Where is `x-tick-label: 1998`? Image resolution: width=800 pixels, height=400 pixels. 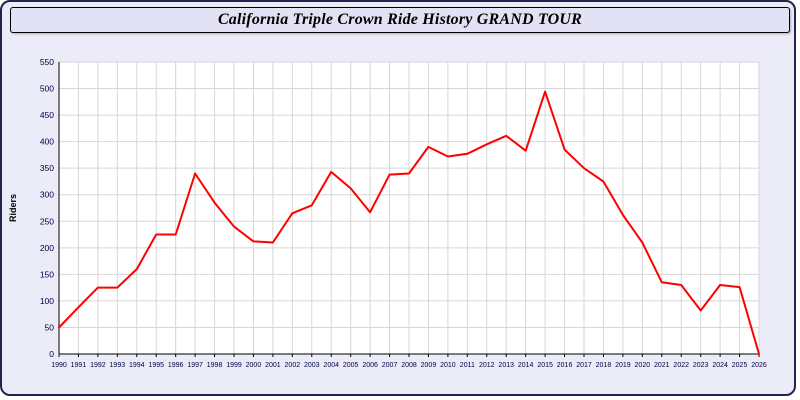
x-tick-label: 1998 is located at coordinates (215, 365).